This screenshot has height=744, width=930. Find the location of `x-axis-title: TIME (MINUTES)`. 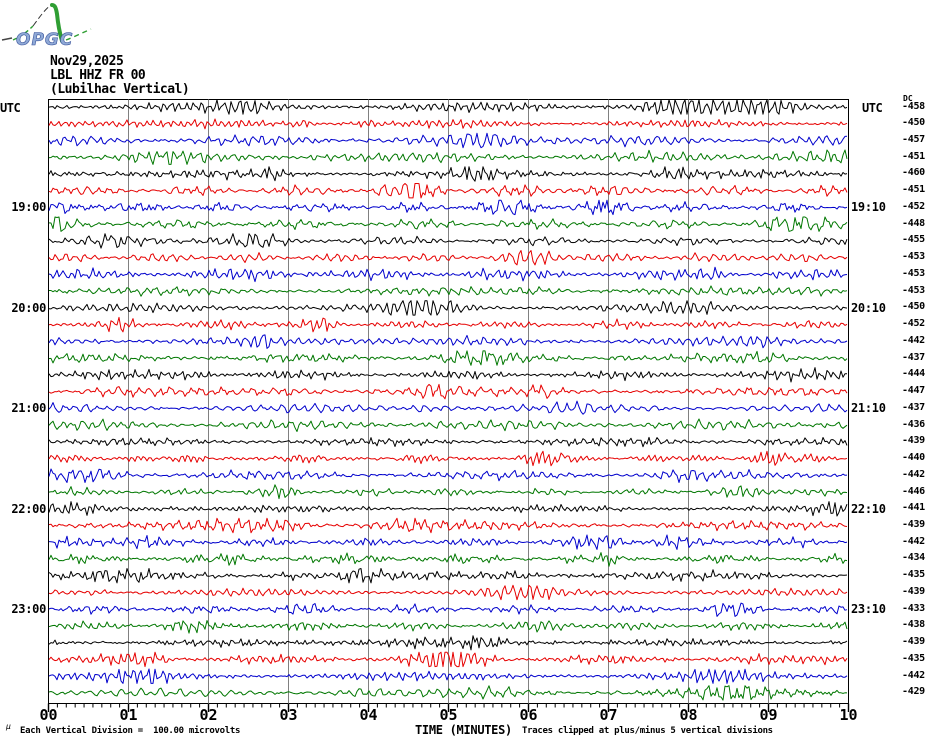

x-axis-title: TIME (MINUTES) is located at coordinates (463, 730).